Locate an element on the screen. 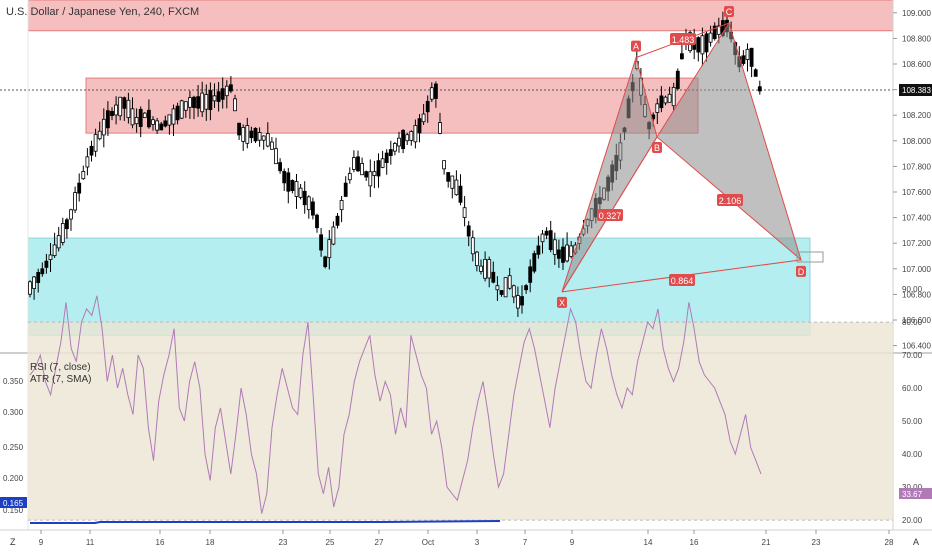  pattern-point-c-badge is located at coordinates (729, 12).